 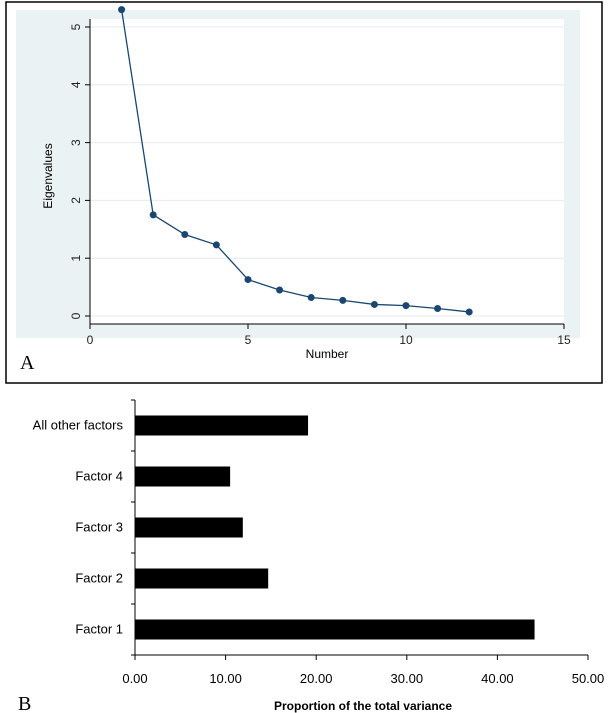 What do you see at coordinates (76, 142) in the screenshot?
I see `panel-a-ytick-label: 3` at bounding box center [76, 142].